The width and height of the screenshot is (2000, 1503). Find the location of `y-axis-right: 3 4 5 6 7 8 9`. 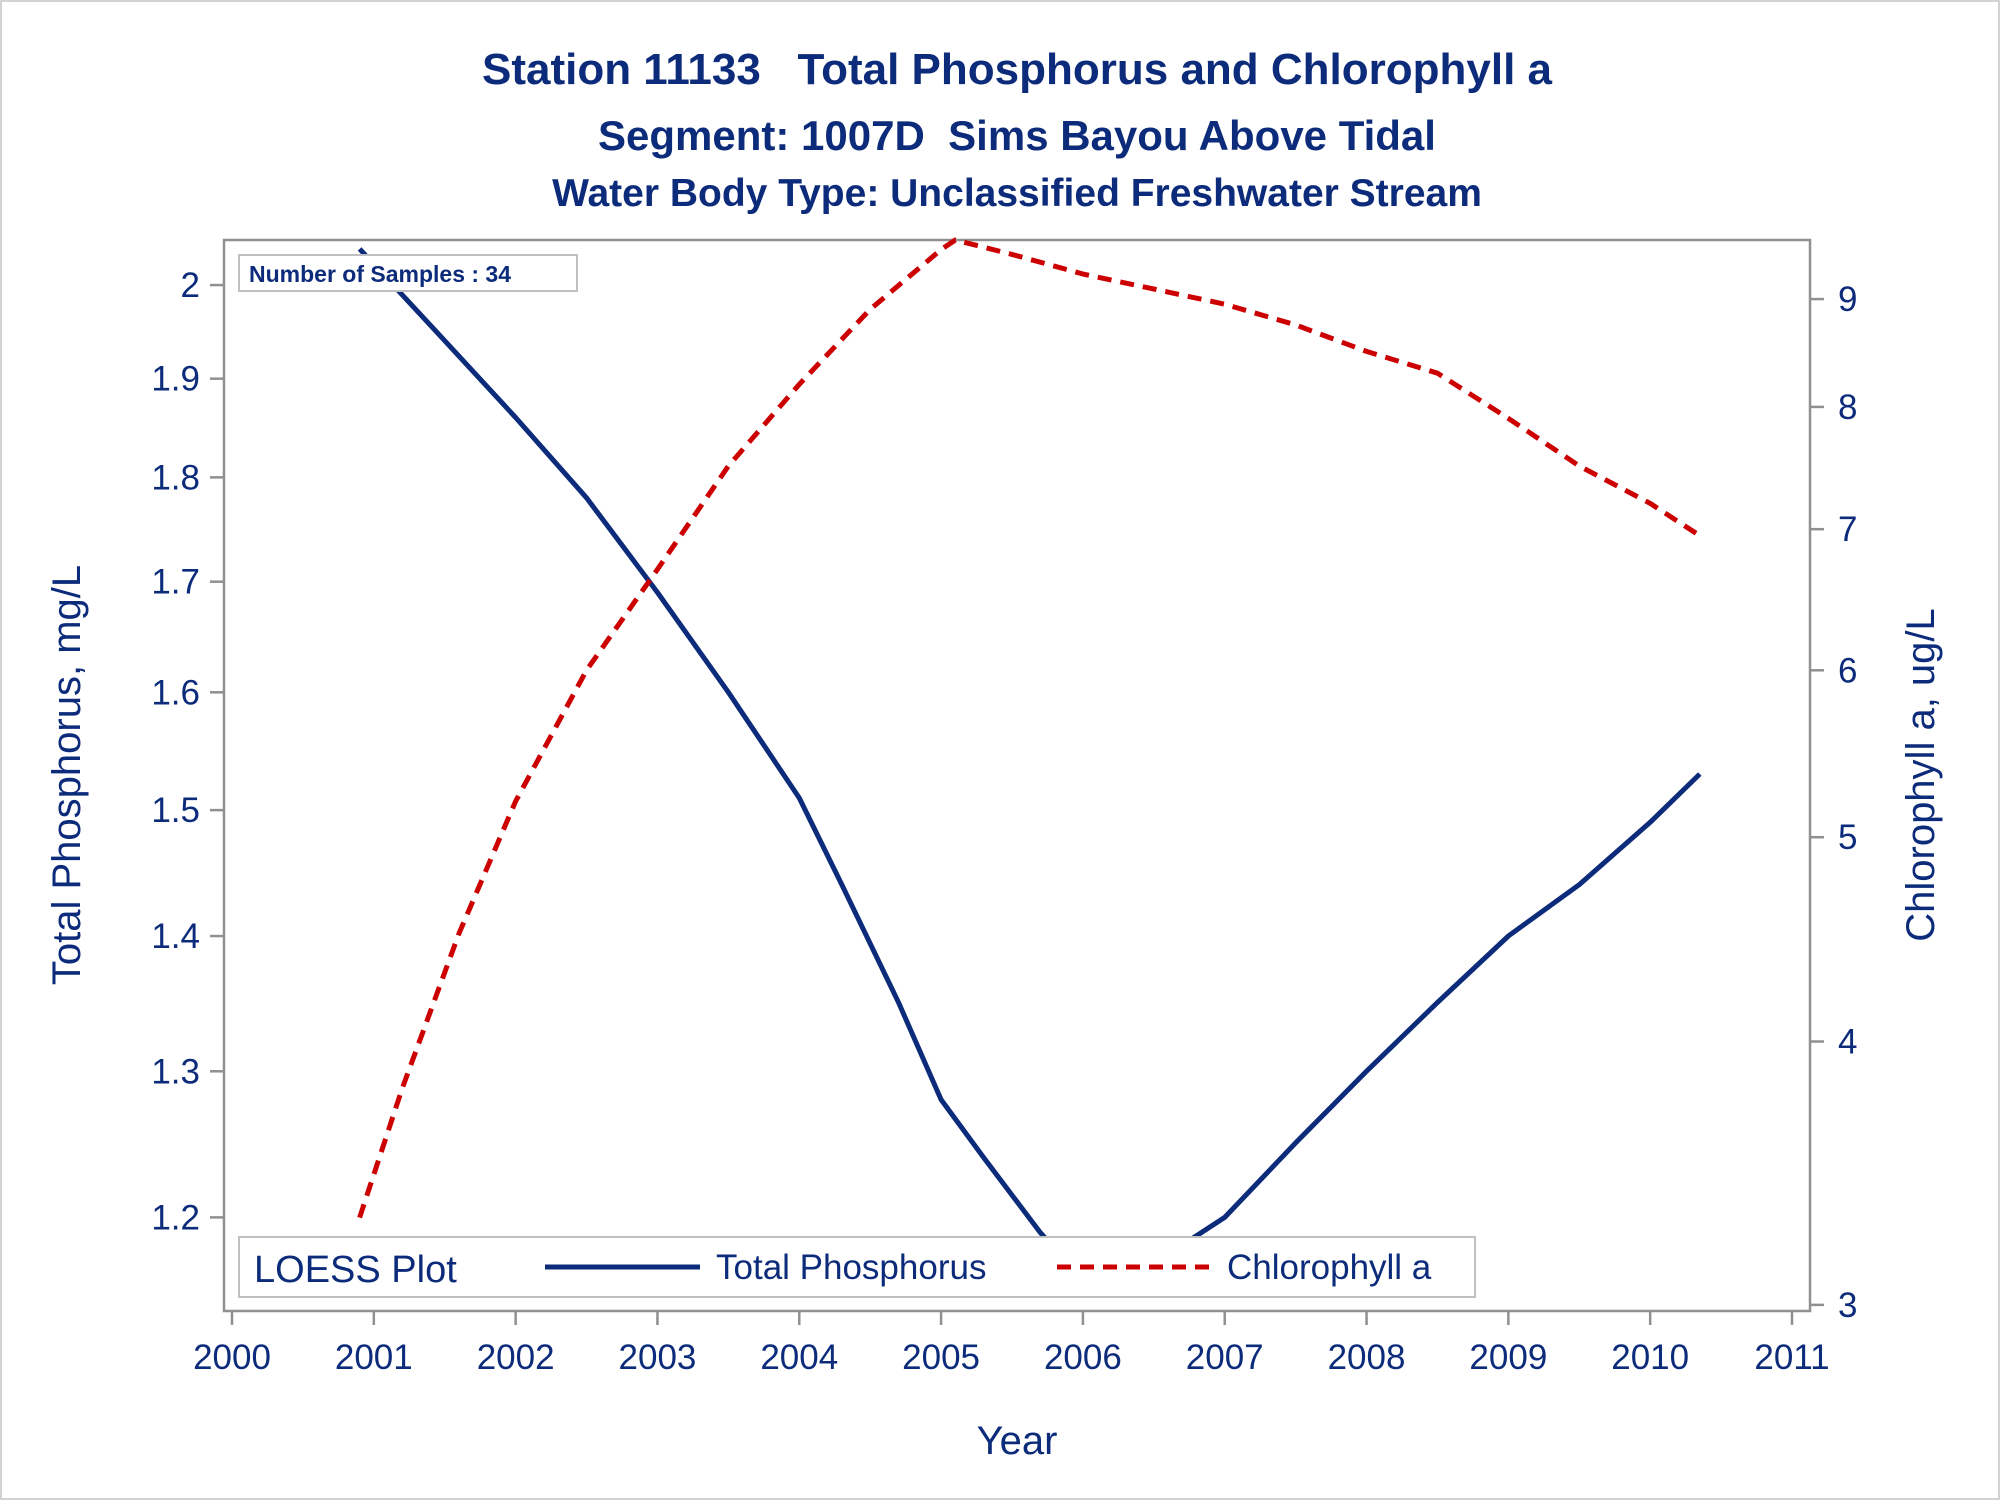

y-axis-right: 3 4 5 6 7 8 9 is located at coordinates (1833, 802).